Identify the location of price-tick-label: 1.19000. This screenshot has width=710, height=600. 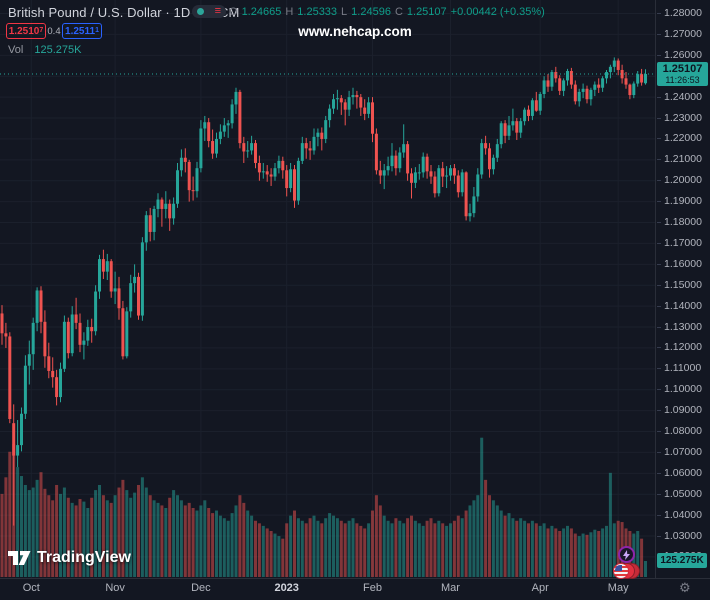
(679, 201).